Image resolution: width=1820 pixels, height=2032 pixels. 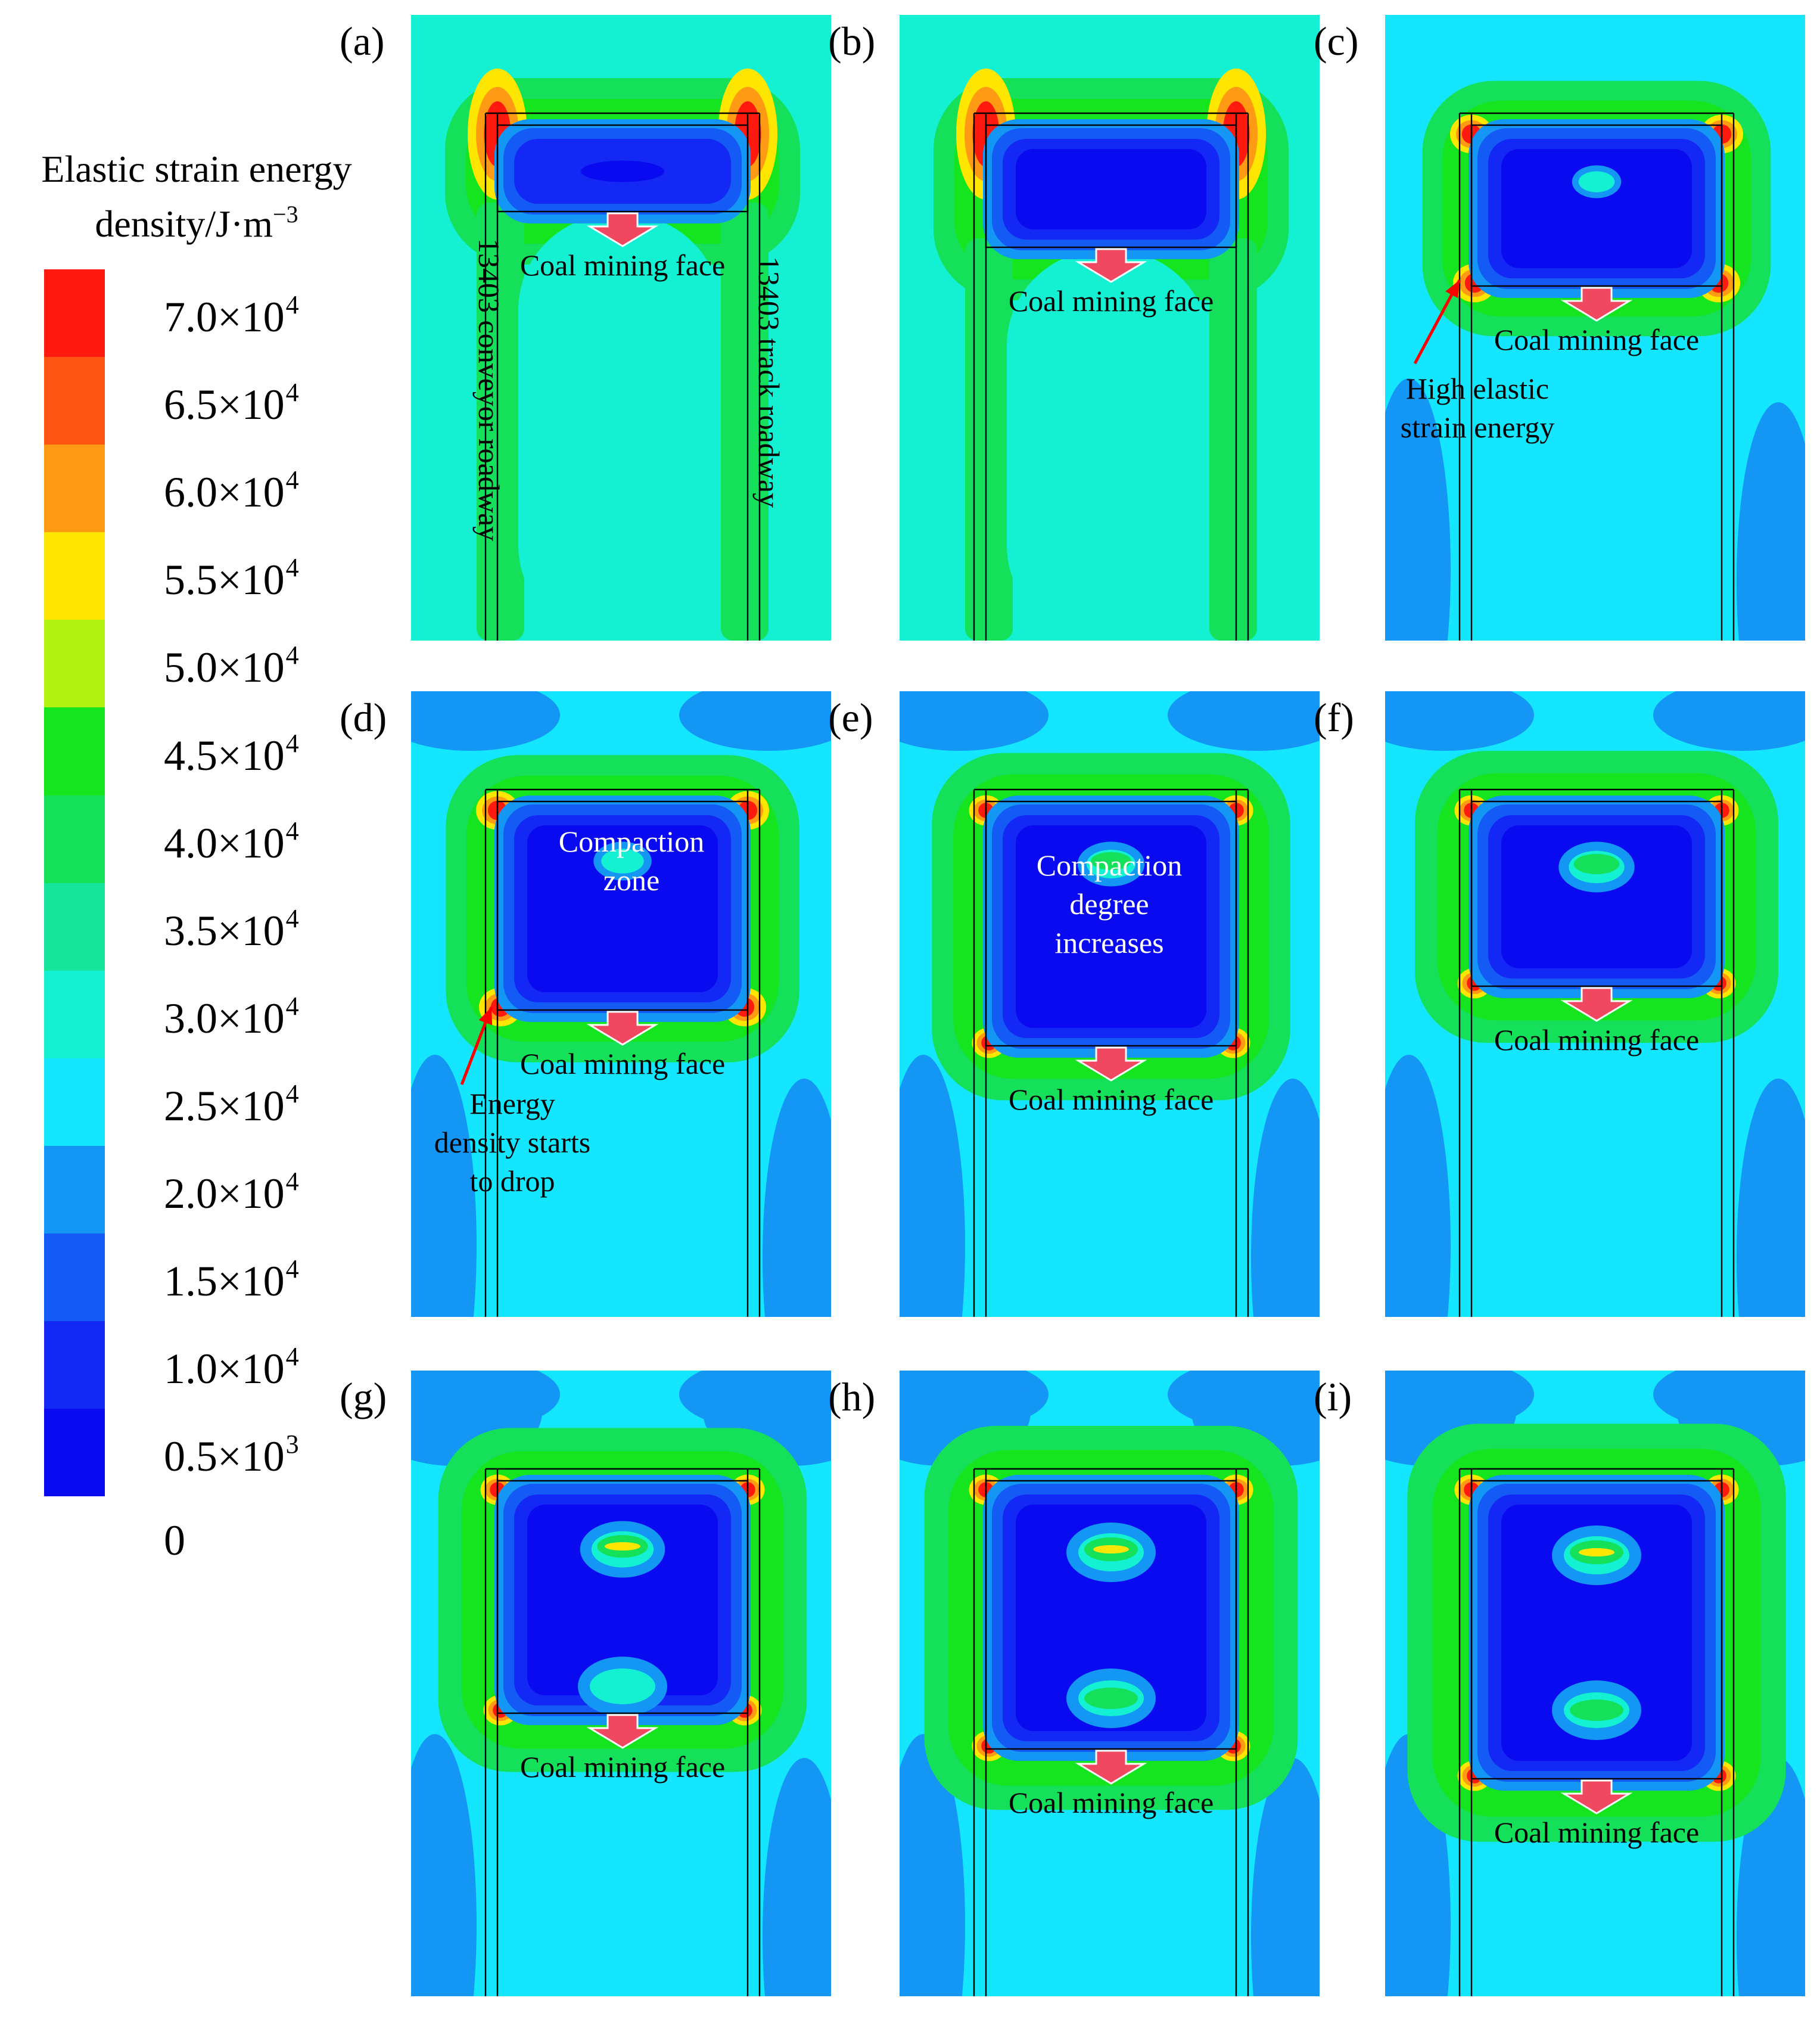 What do you see at coordinates (512, 1181) in the screenshot?
I see `energy-drop-annotation: to drop` at bounding box center [512, 1181].